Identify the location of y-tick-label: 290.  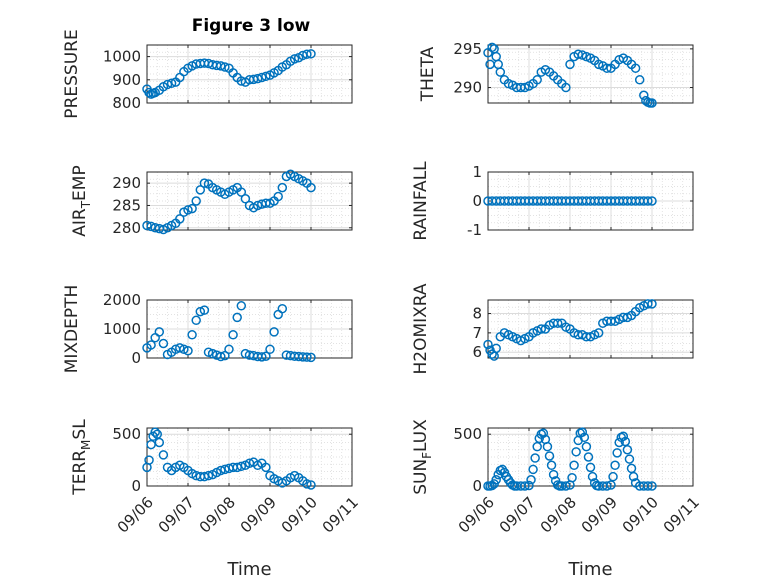
(467, 88).